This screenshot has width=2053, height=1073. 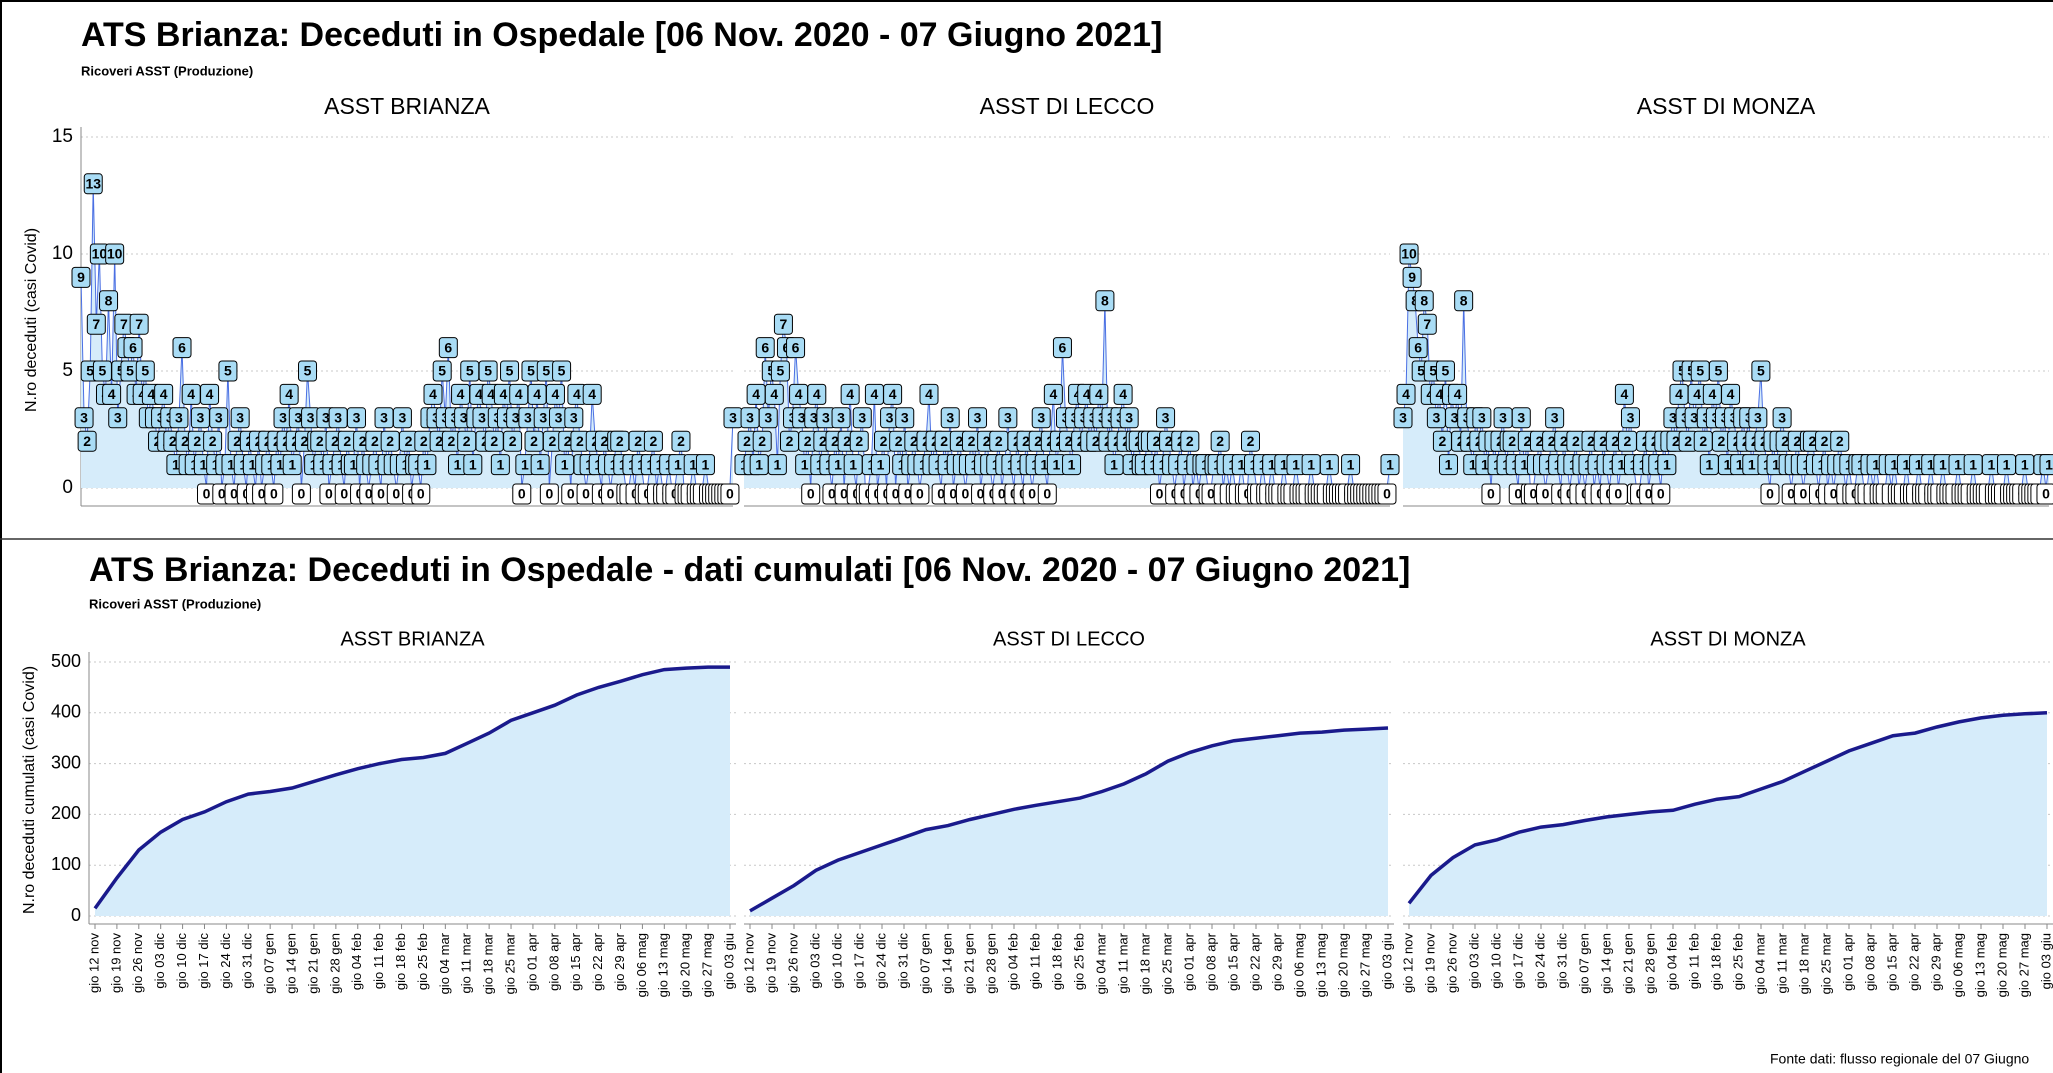 I want to click on y-tick-label: 15, so click(x=62, y=136).